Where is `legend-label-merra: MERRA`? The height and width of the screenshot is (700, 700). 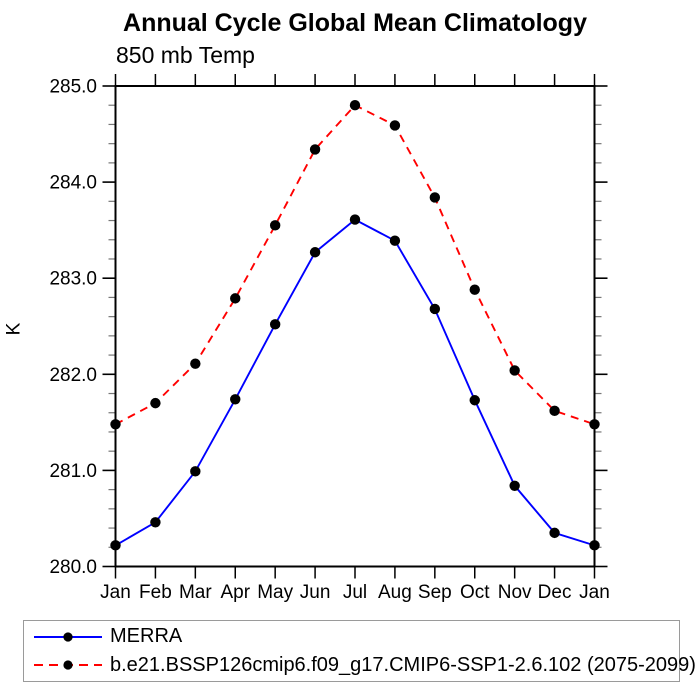
legend-label-merra: MERRA is located at coordinates (146, 636).